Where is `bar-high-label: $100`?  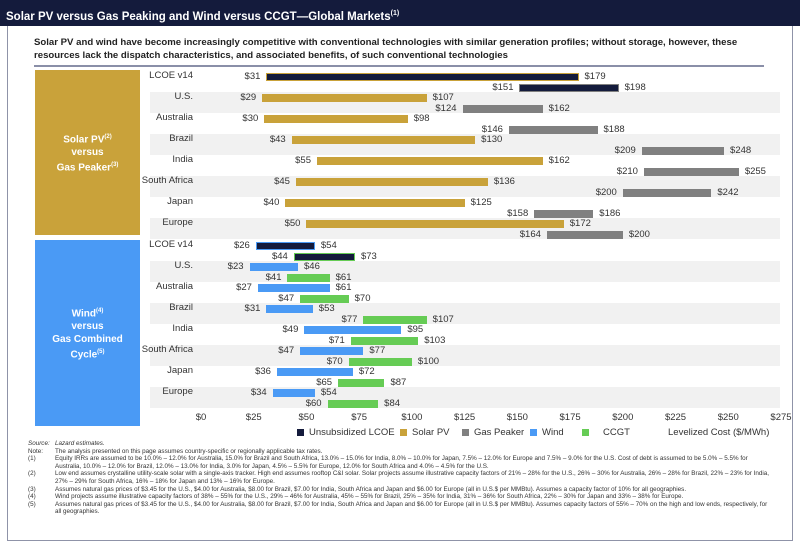 bar-high-label: $100 is located at coordinates (428, 361).